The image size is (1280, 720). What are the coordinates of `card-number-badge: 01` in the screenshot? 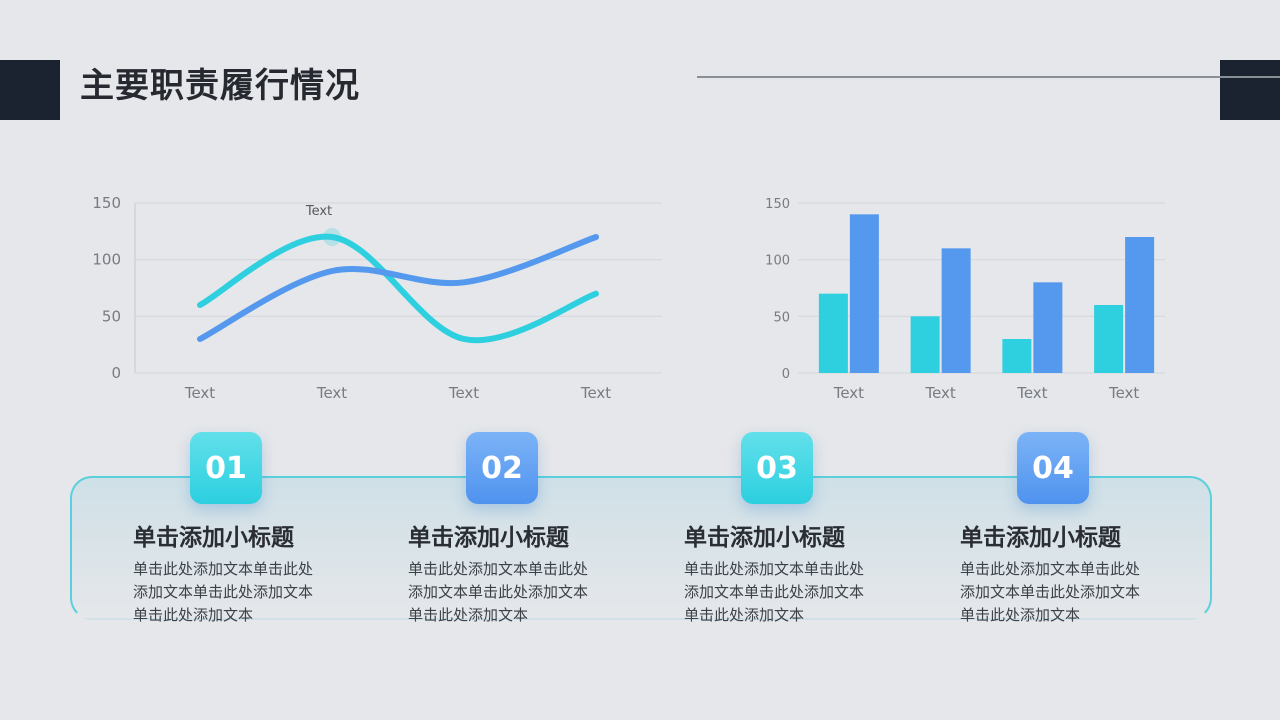 It's located at (226, 468).